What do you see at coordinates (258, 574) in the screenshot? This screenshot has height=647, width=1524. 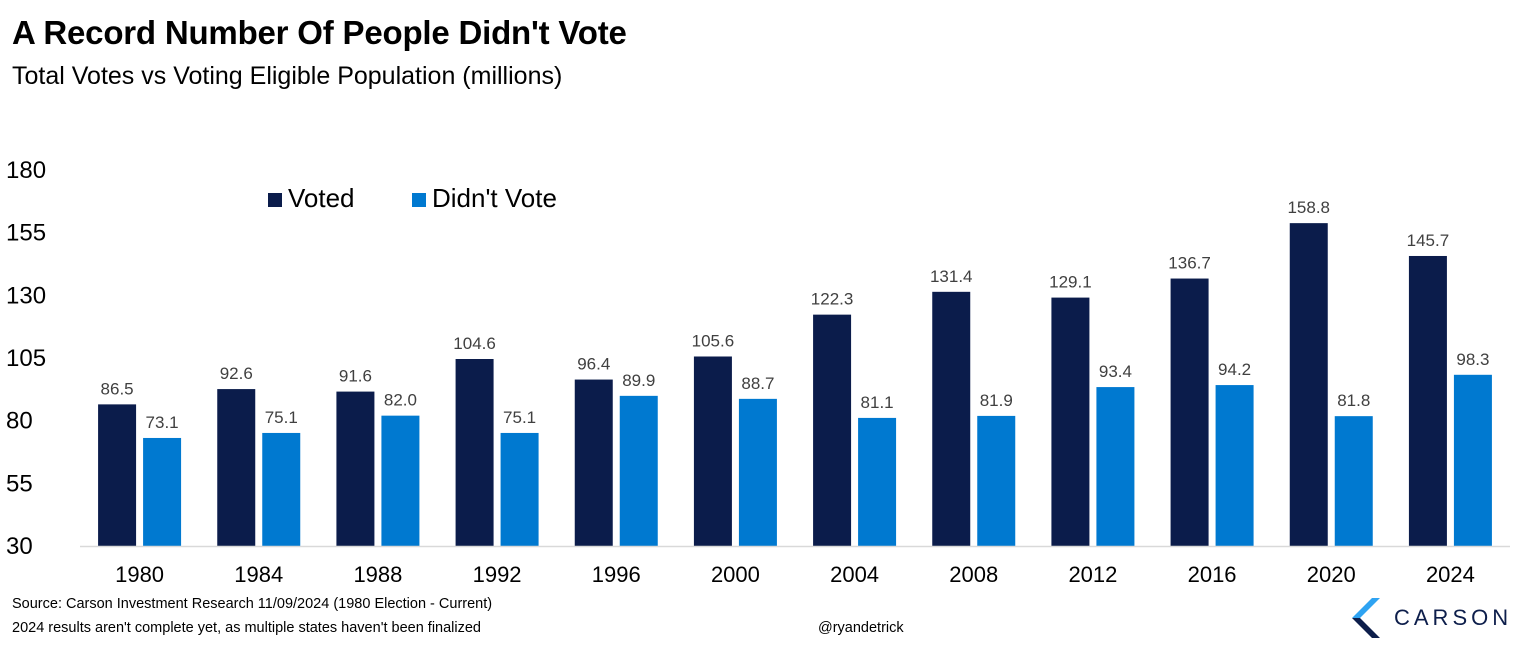 I see `x-tick-label: 1984` at bounding box center [258, 574].